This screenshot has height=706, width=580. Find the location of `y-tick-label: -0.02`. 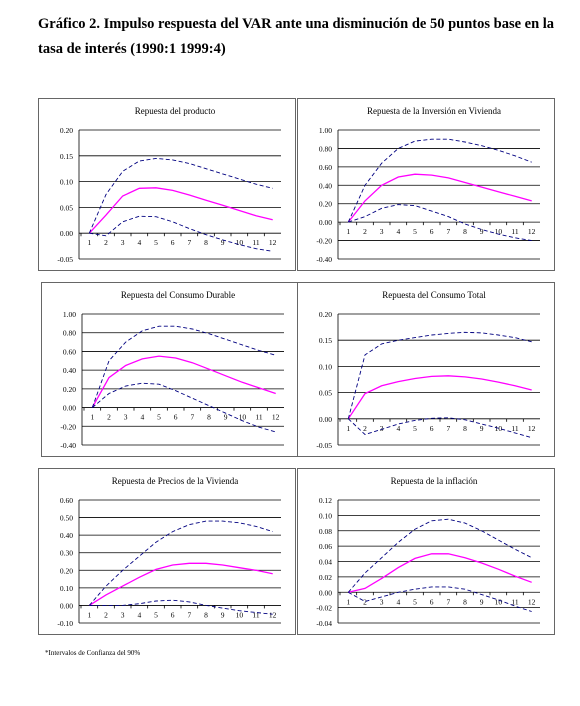

y-tick-label: -0.02 is located at coordinates (324, 608).